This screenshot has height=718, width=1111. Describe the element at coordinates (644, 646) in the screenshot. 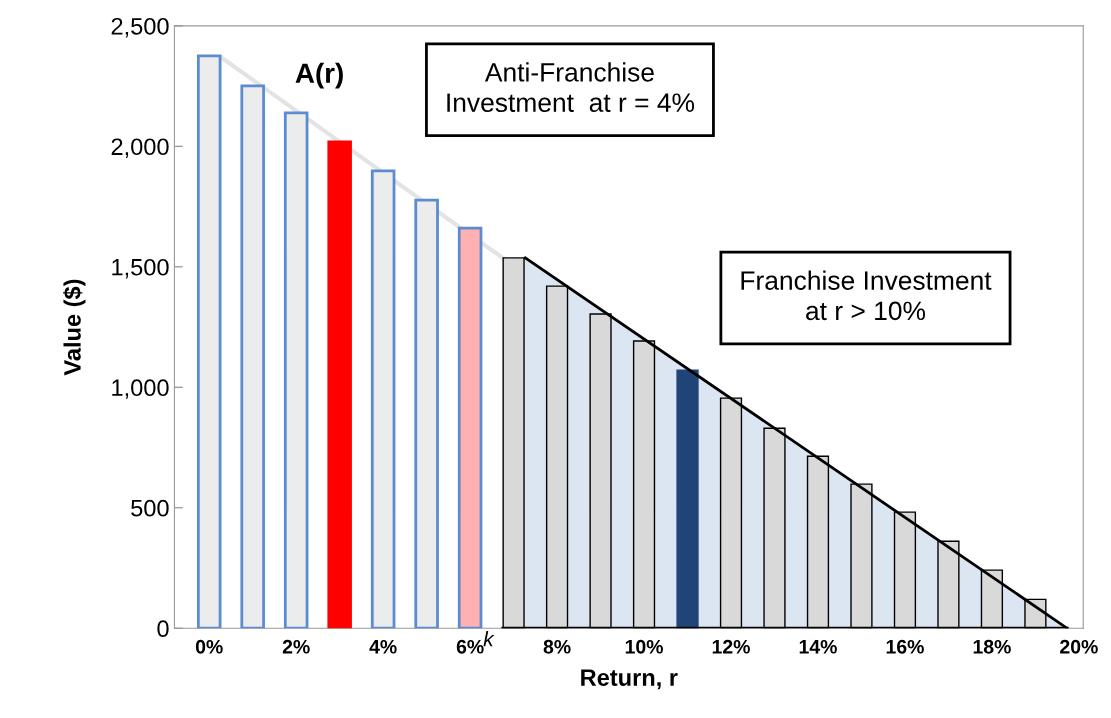

I see `x-tick-label: 10%` at that location.